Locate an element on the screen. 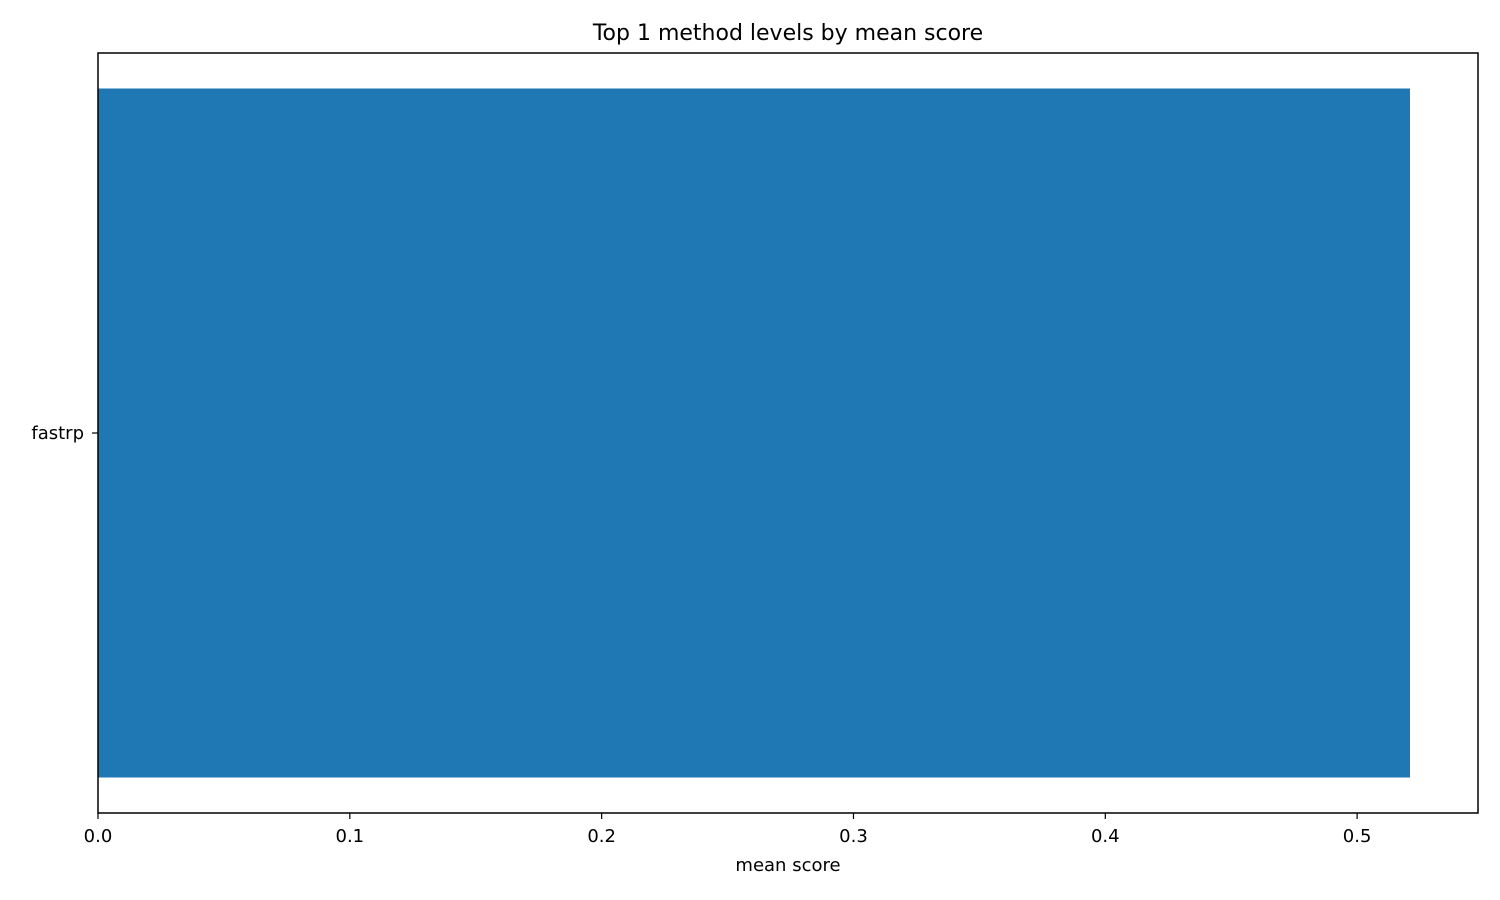 Image resolution: width=1500 pixels, height=900 pixels. x-tick-label: 0.1 is located at coordinates (350, 836).